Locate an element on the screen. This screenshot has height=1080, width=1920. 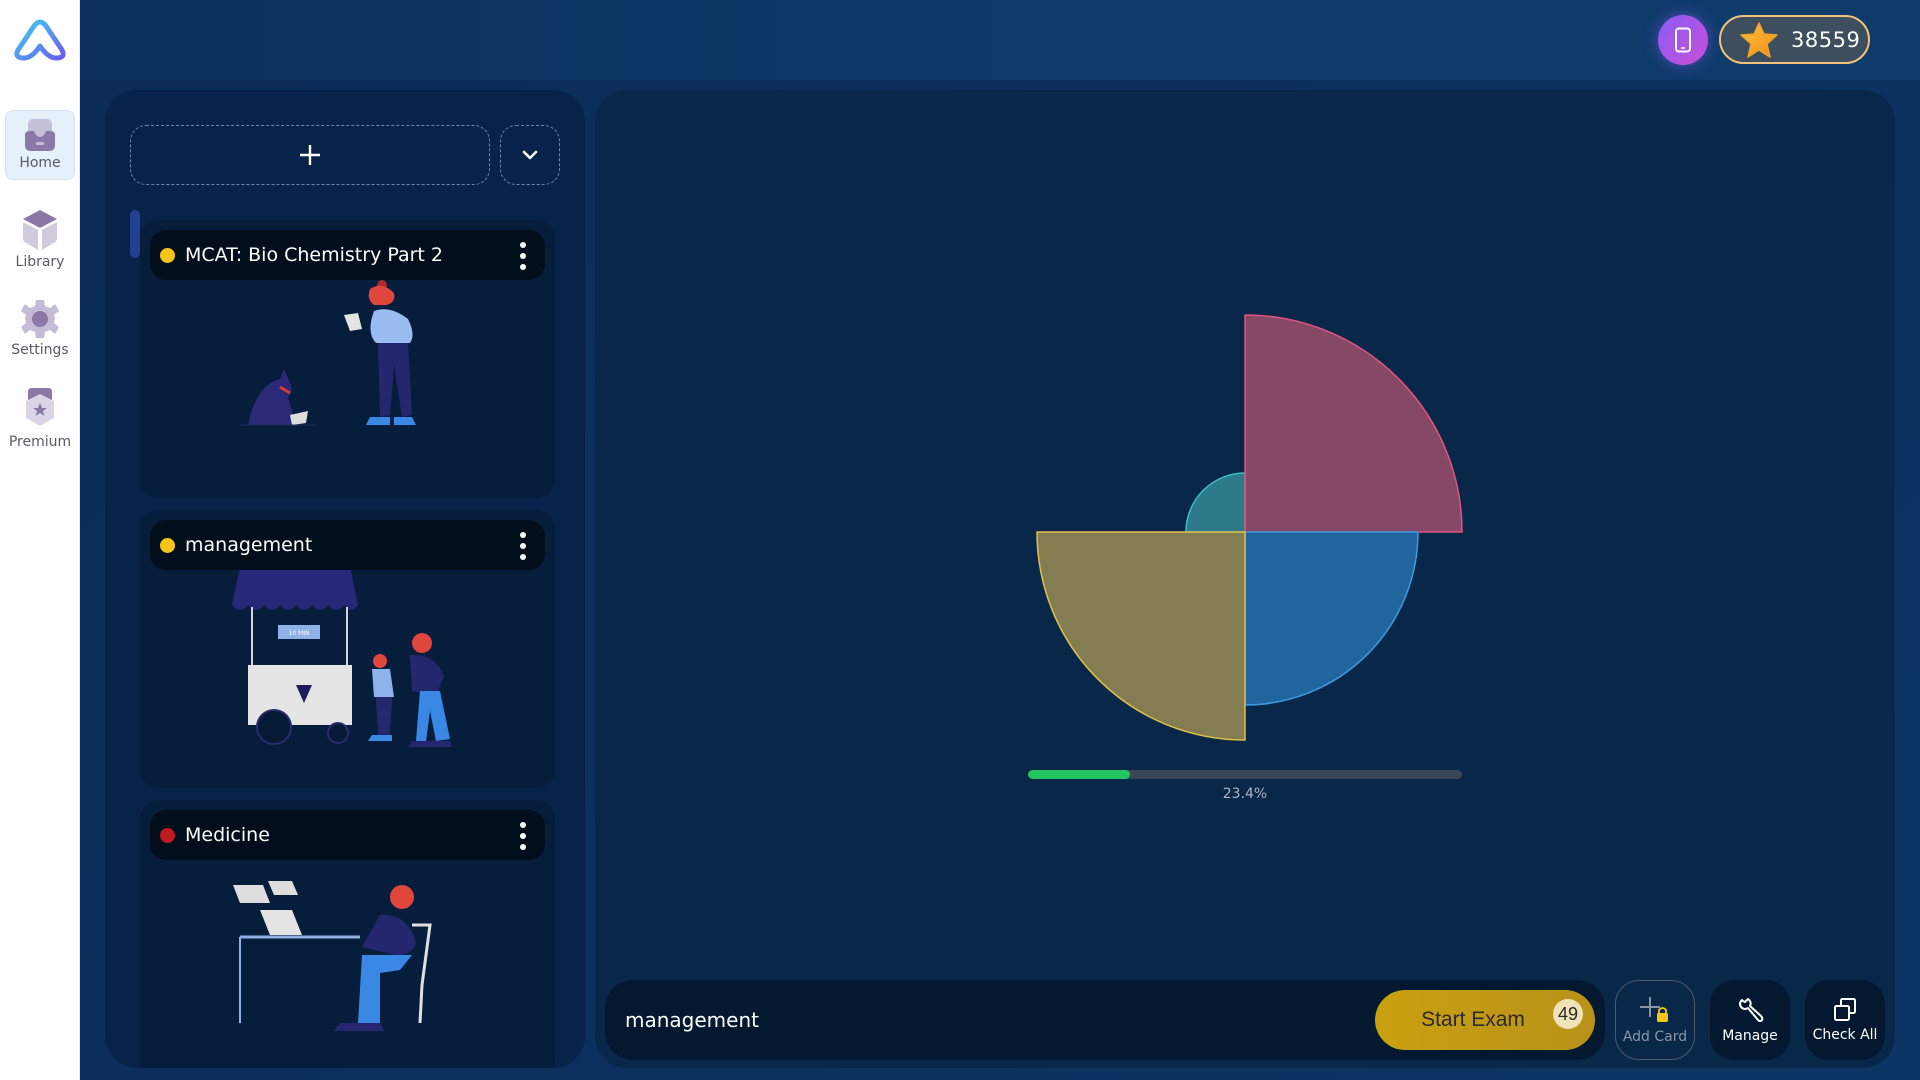
add-card-label: Add Card is located at coordinates (1655, 1037).